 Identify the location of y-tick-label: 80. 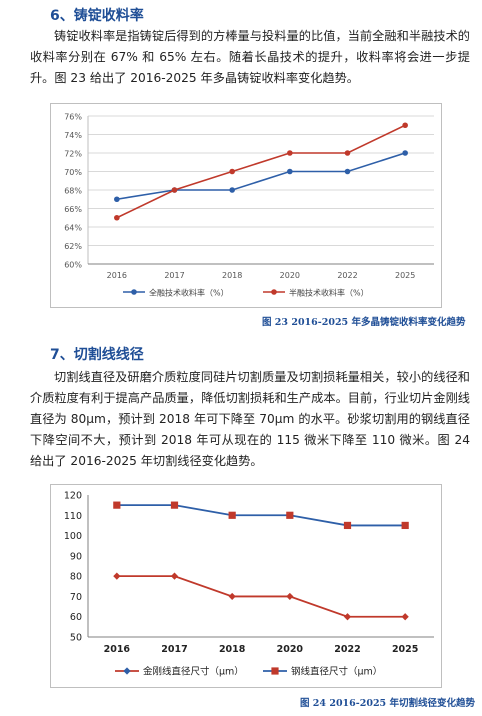
(76, 577).